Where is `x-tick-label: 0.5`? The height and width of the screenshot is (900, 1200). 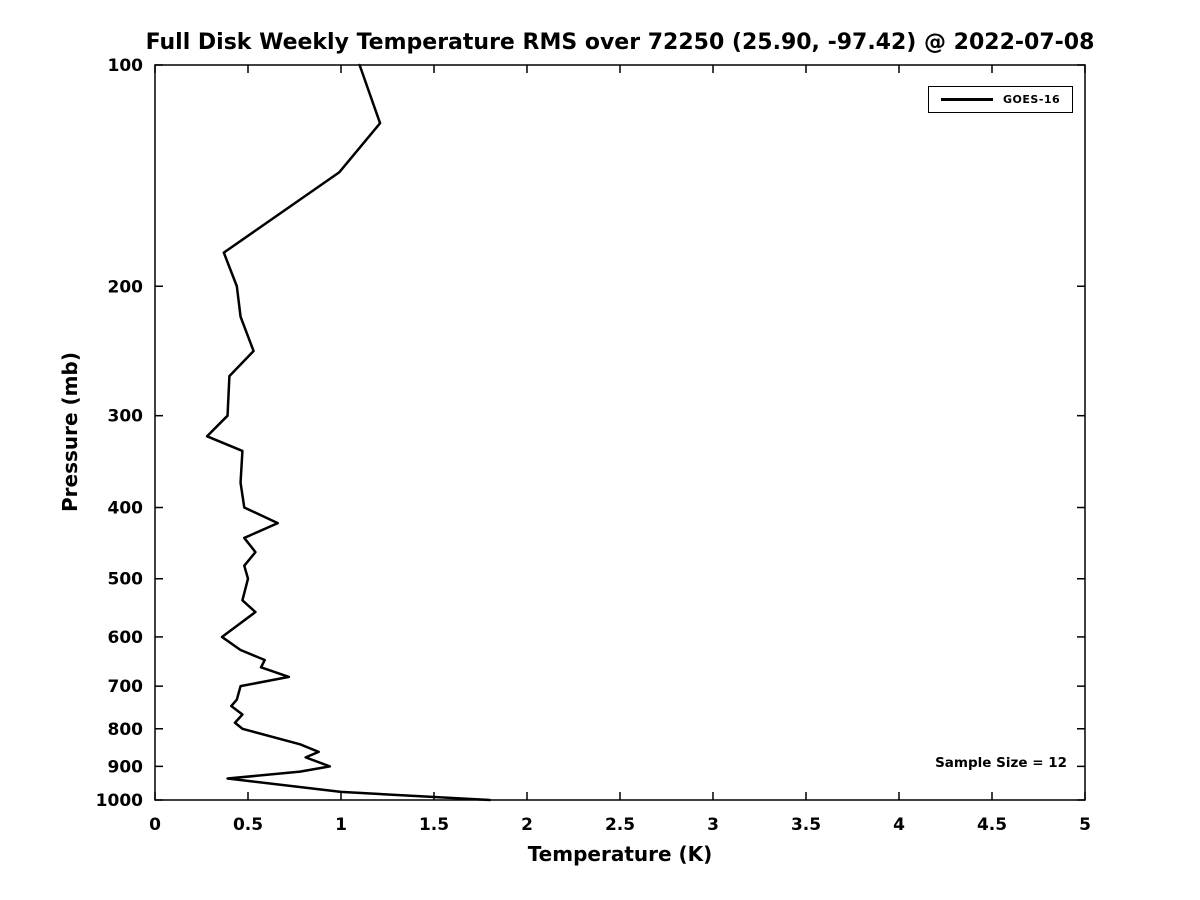
x-tick-label: 0.5 is located at coordinates (248, 825).